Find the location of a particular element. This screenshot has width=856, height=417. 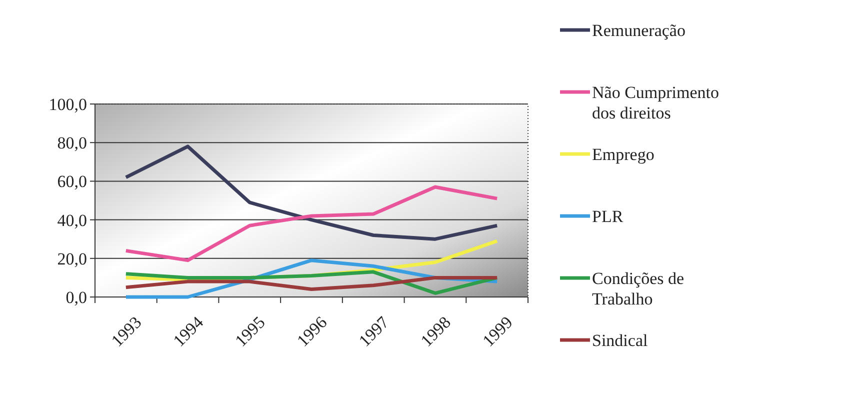

legend-label: Não Cumprimento dos direitos is located at coordinates (656, 102).